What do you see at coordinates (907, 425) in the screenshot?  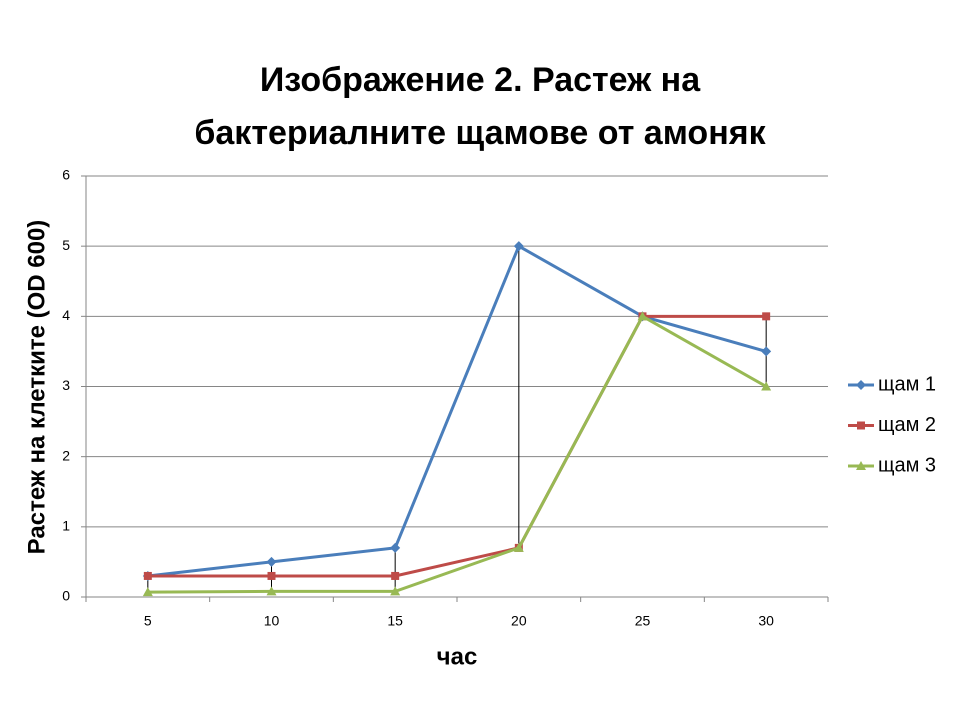 I see `legend-label: щам 2` at bounding box center [907, 425].